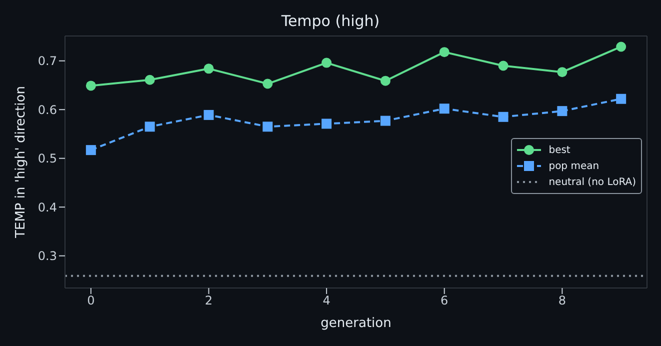 The width and height of the screenshot is (661, 346). I want to click on y-tick-label: 0.3, so click(47, 256).